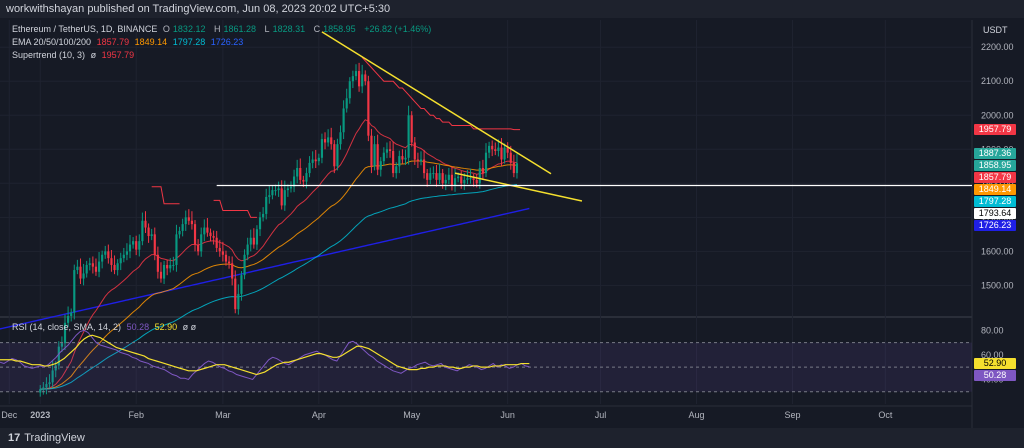 The width and height of the screenshot is (1024, 448). What do you see at coordinates (696, 415) in the screenshot?
I see `time-tick-label: Aug` at bounding box center [696, 415].